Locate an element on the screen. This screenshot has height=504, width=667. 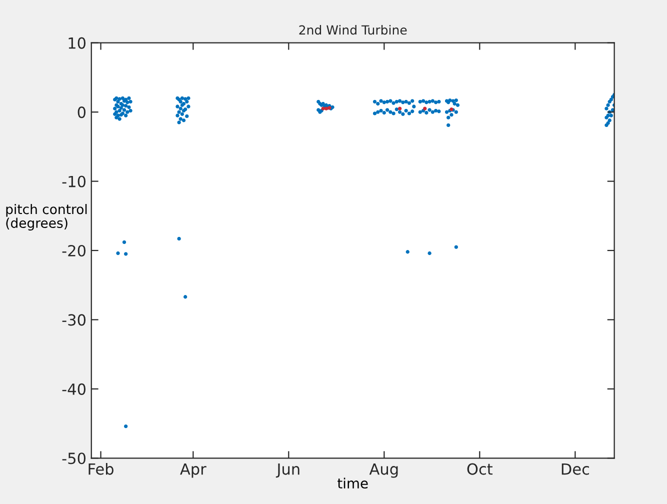
x-tick-label: Apr is located at coordinates (193, 470).